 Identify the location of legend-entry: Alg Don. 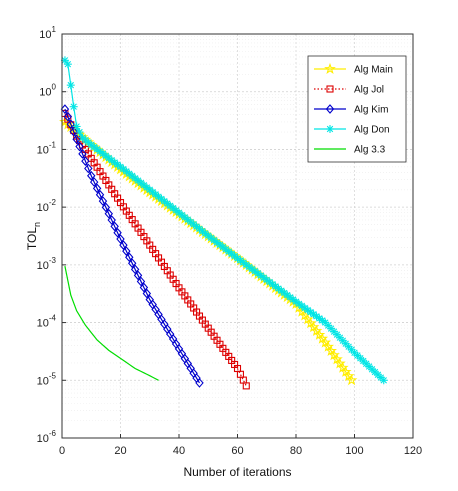
(352, 130).